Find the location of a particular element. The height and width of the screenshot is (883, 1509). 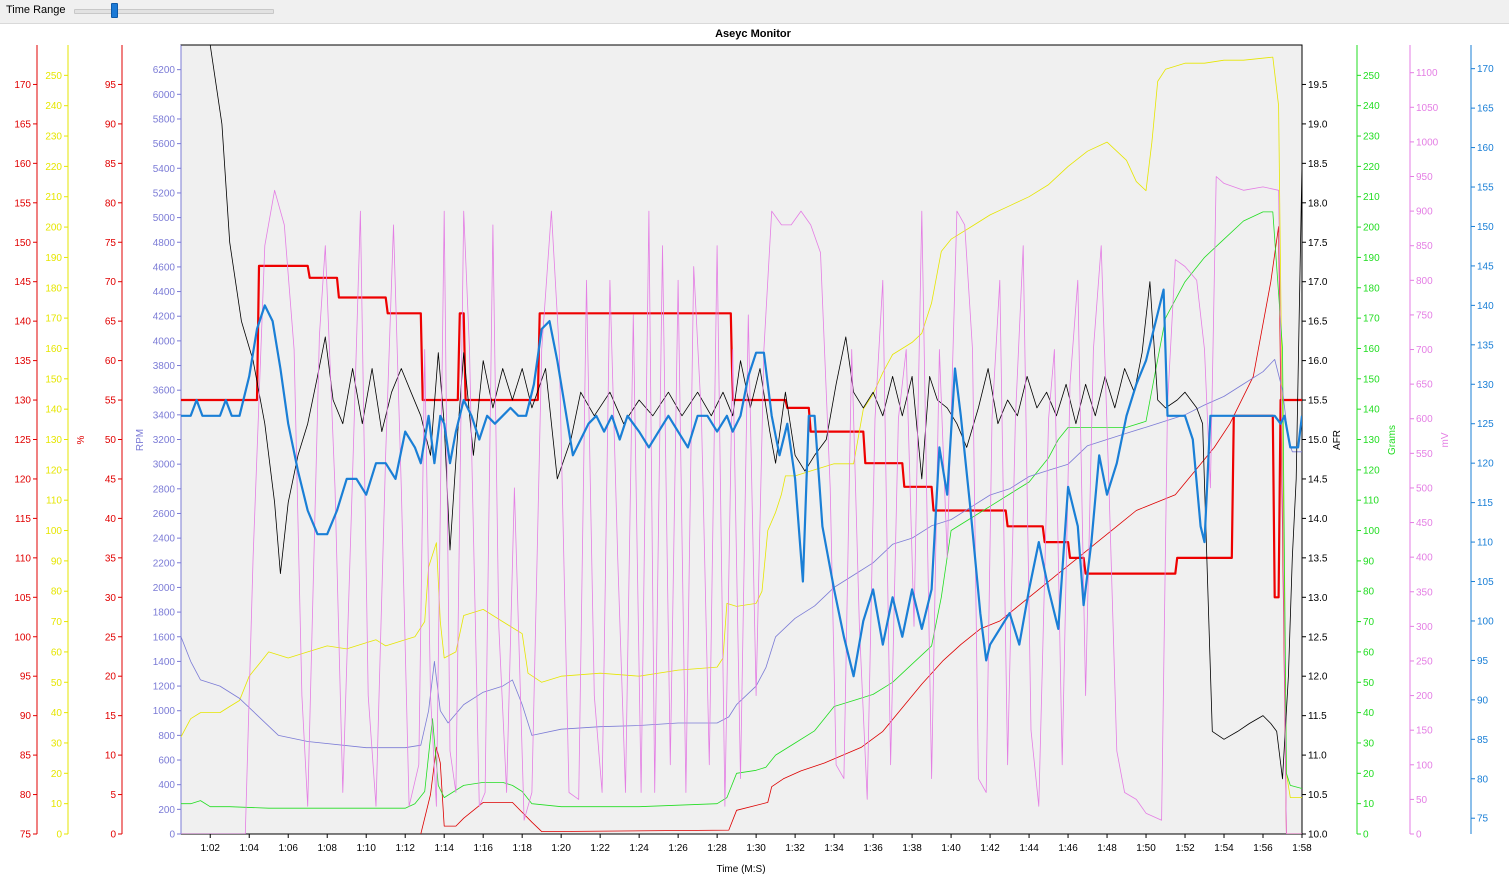

axis-tick-label-afr: 18.5 is located at coordinates (1318, 164).